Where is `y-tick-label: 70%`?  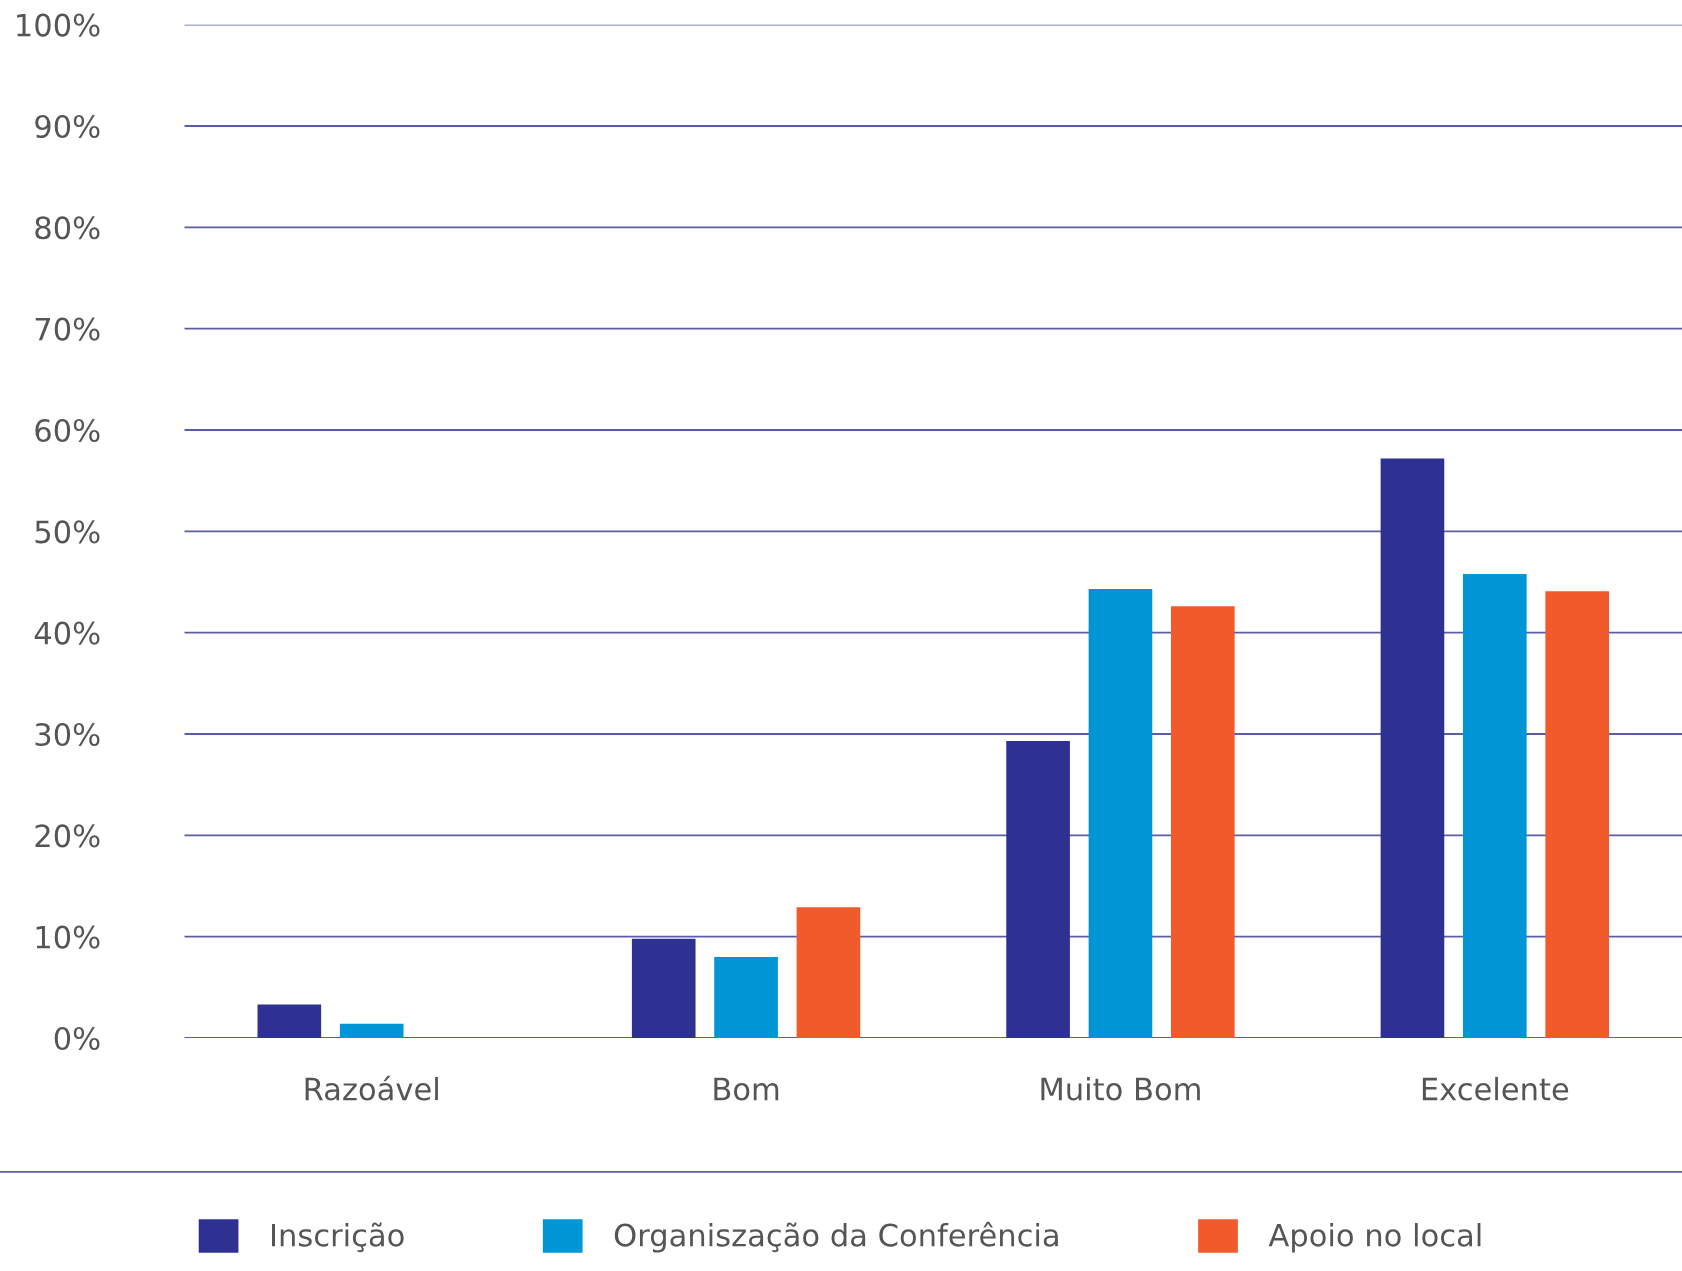
y-tick-label: 70% is located at coordinates (67, 329).